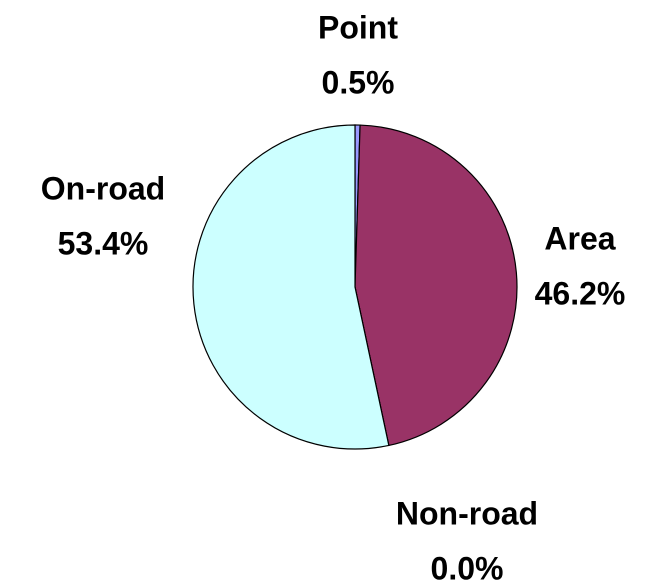  Describe the element at coordinates (580, 293) in the screenshot. I see `slice-value-label: 46.2%` at that location.